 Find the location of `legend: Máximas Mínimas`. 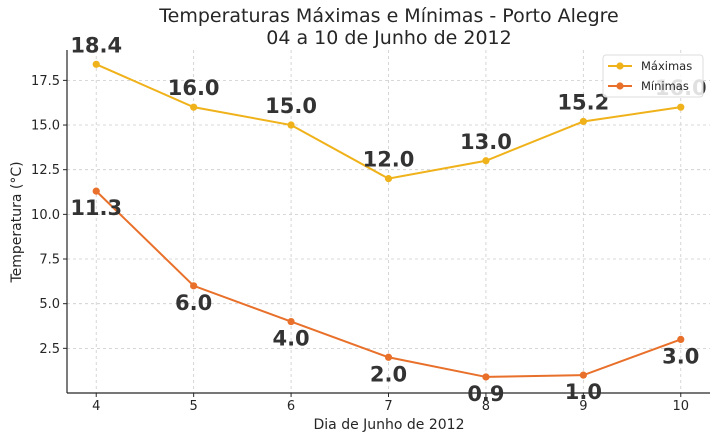

legend: Máximas Mínimas is located at coordinates (653, 76).